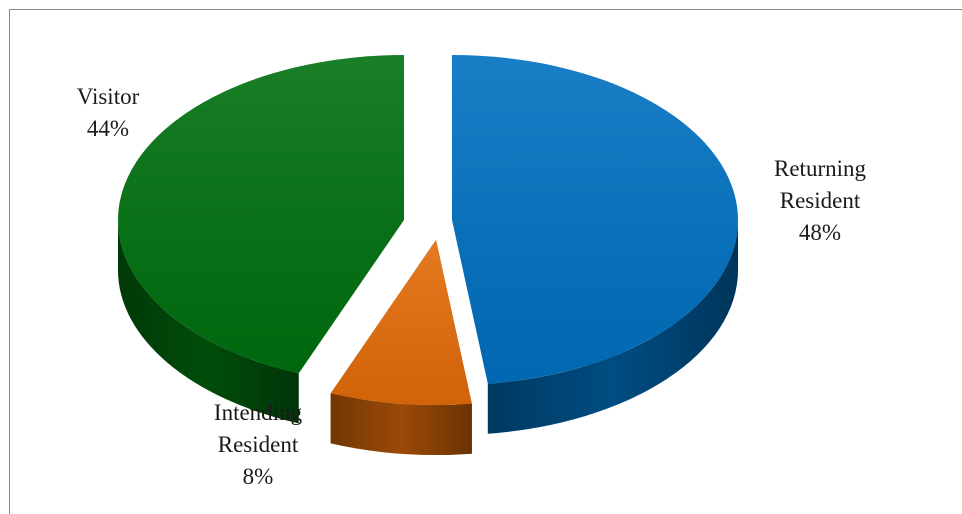  What do you see at coordinates (258, 412) in the screenshot?
I see `data-label-category: Intending` at bounding box center [258, 412].